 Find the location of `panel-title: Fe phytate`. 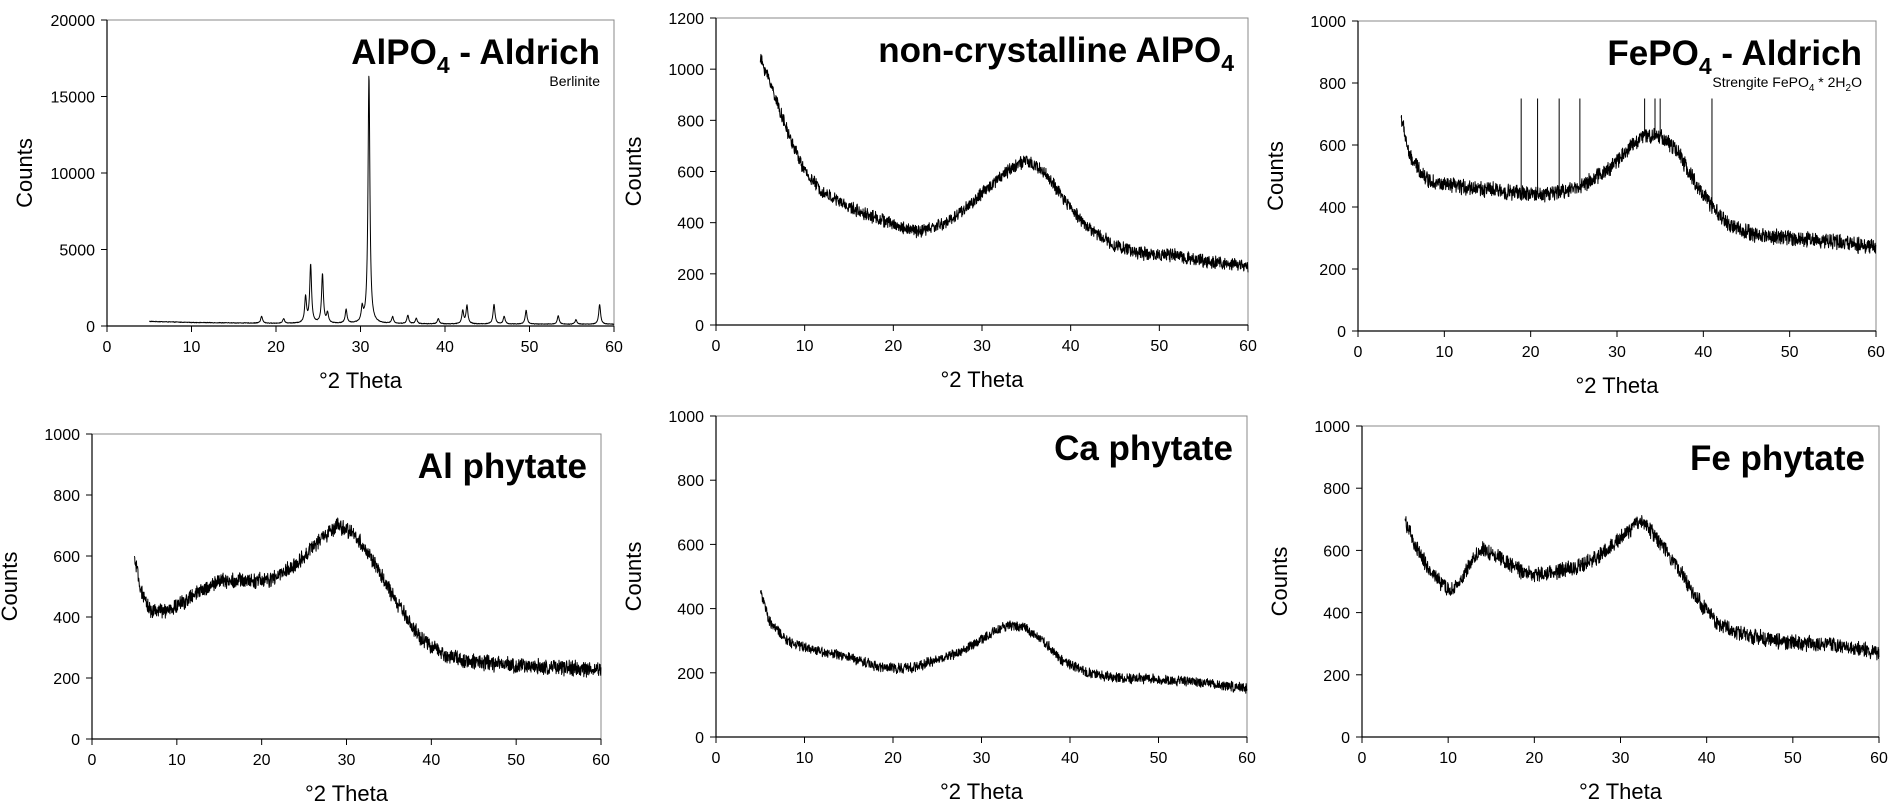

panel-title: Fe phytate is located at coordinates (1777, 458).